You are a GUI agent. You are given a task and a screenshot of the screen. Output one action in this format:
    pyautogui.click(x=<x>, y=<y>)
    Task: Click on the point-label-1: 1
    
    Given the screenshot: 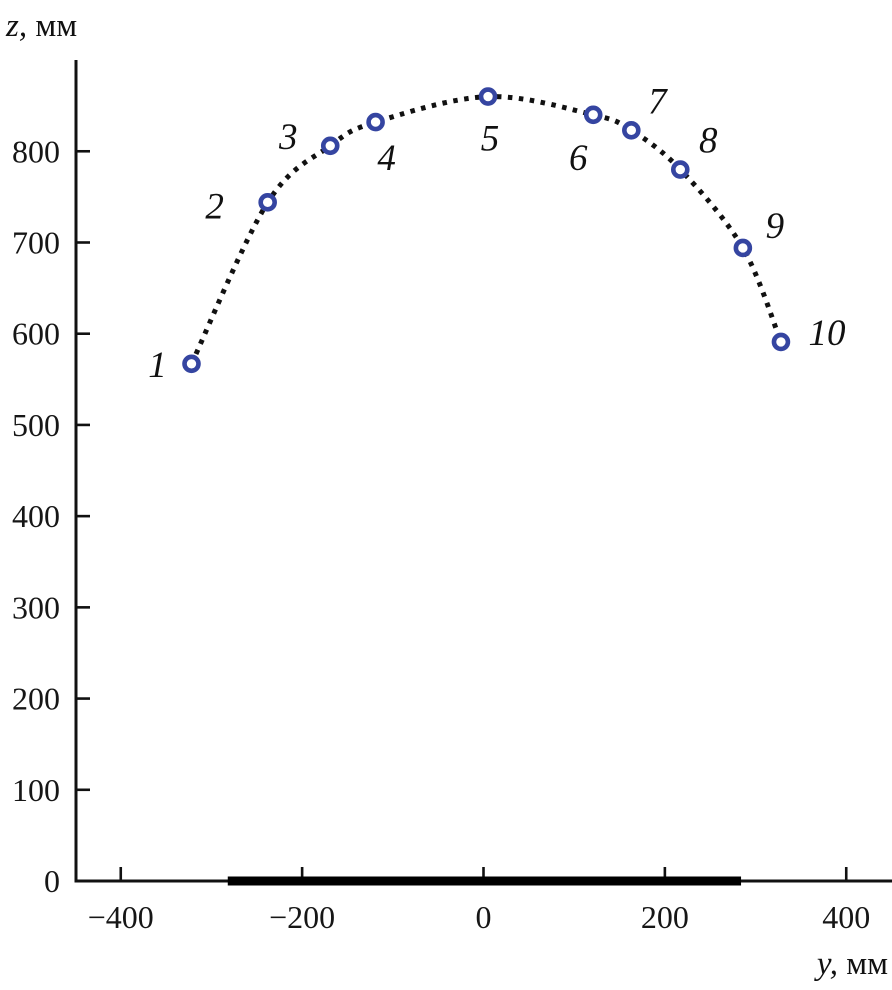 What is the action you would take?
    pyautogui.click(x=157, y=365)
    